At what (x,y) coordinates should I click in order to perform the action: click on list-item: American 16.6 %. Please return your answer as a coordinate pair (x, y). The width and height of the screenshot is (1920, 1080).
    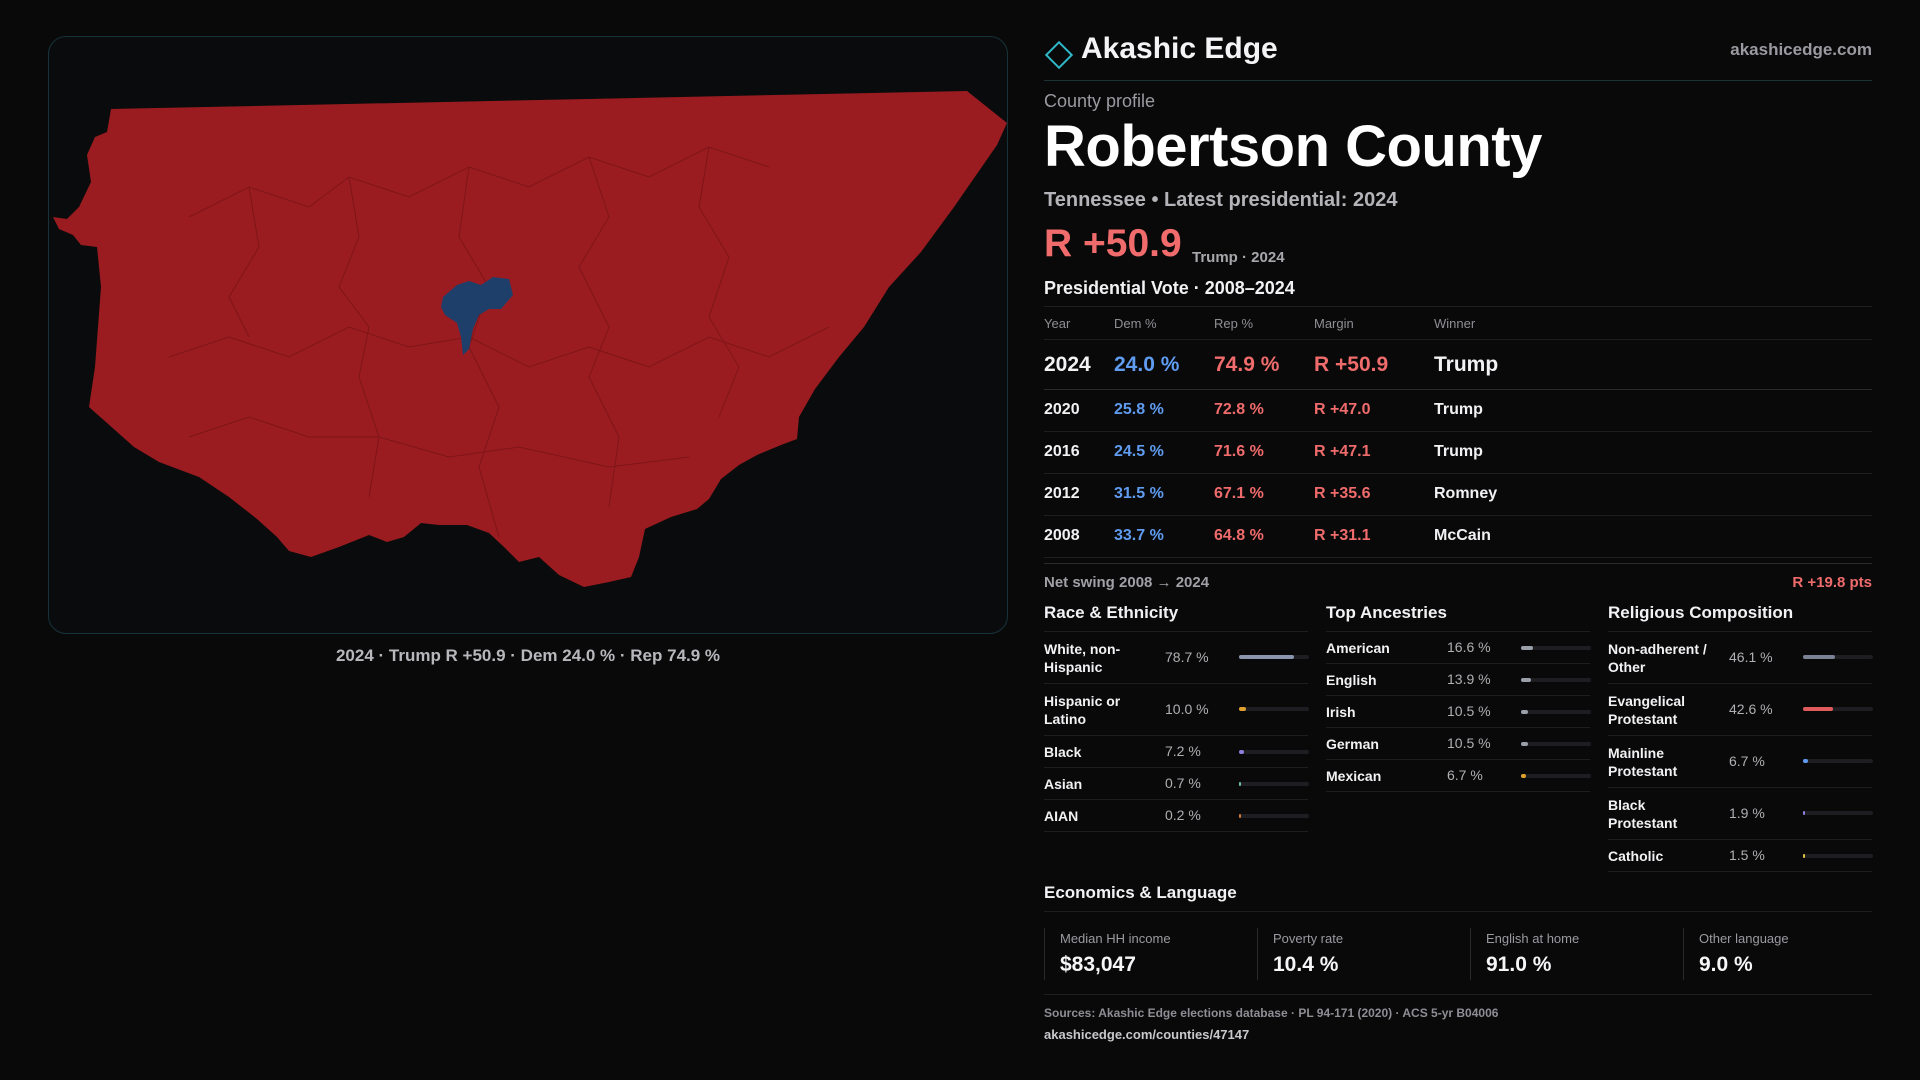
    Looking at the image, I should click on (1458, 648).